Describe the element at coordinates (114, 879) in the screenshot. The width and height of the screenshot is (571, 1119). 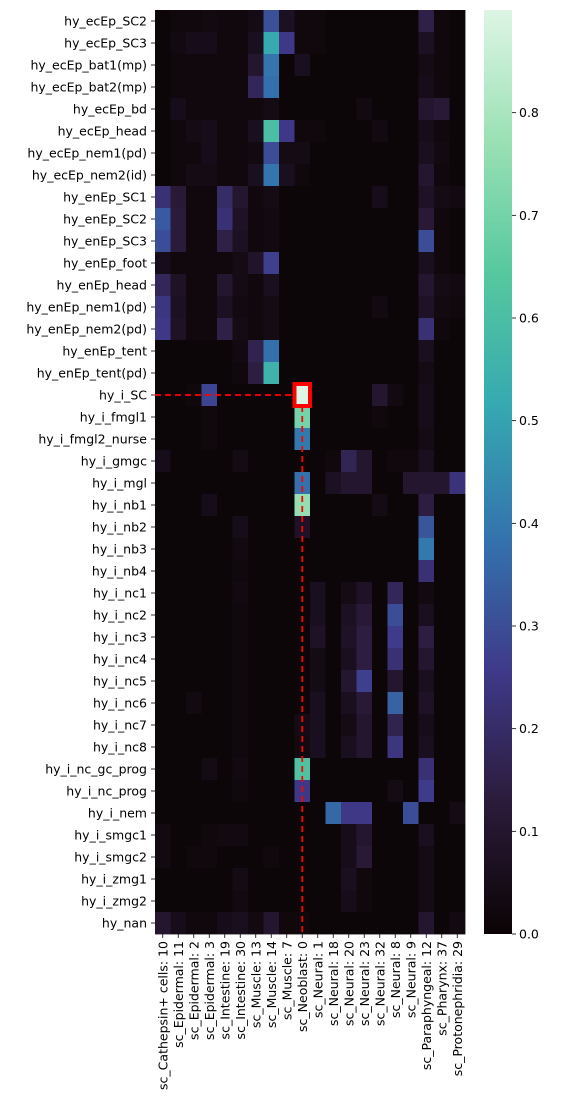
I see `row-label-hy-i-zmg1: hy_i_zmg1` at that location.